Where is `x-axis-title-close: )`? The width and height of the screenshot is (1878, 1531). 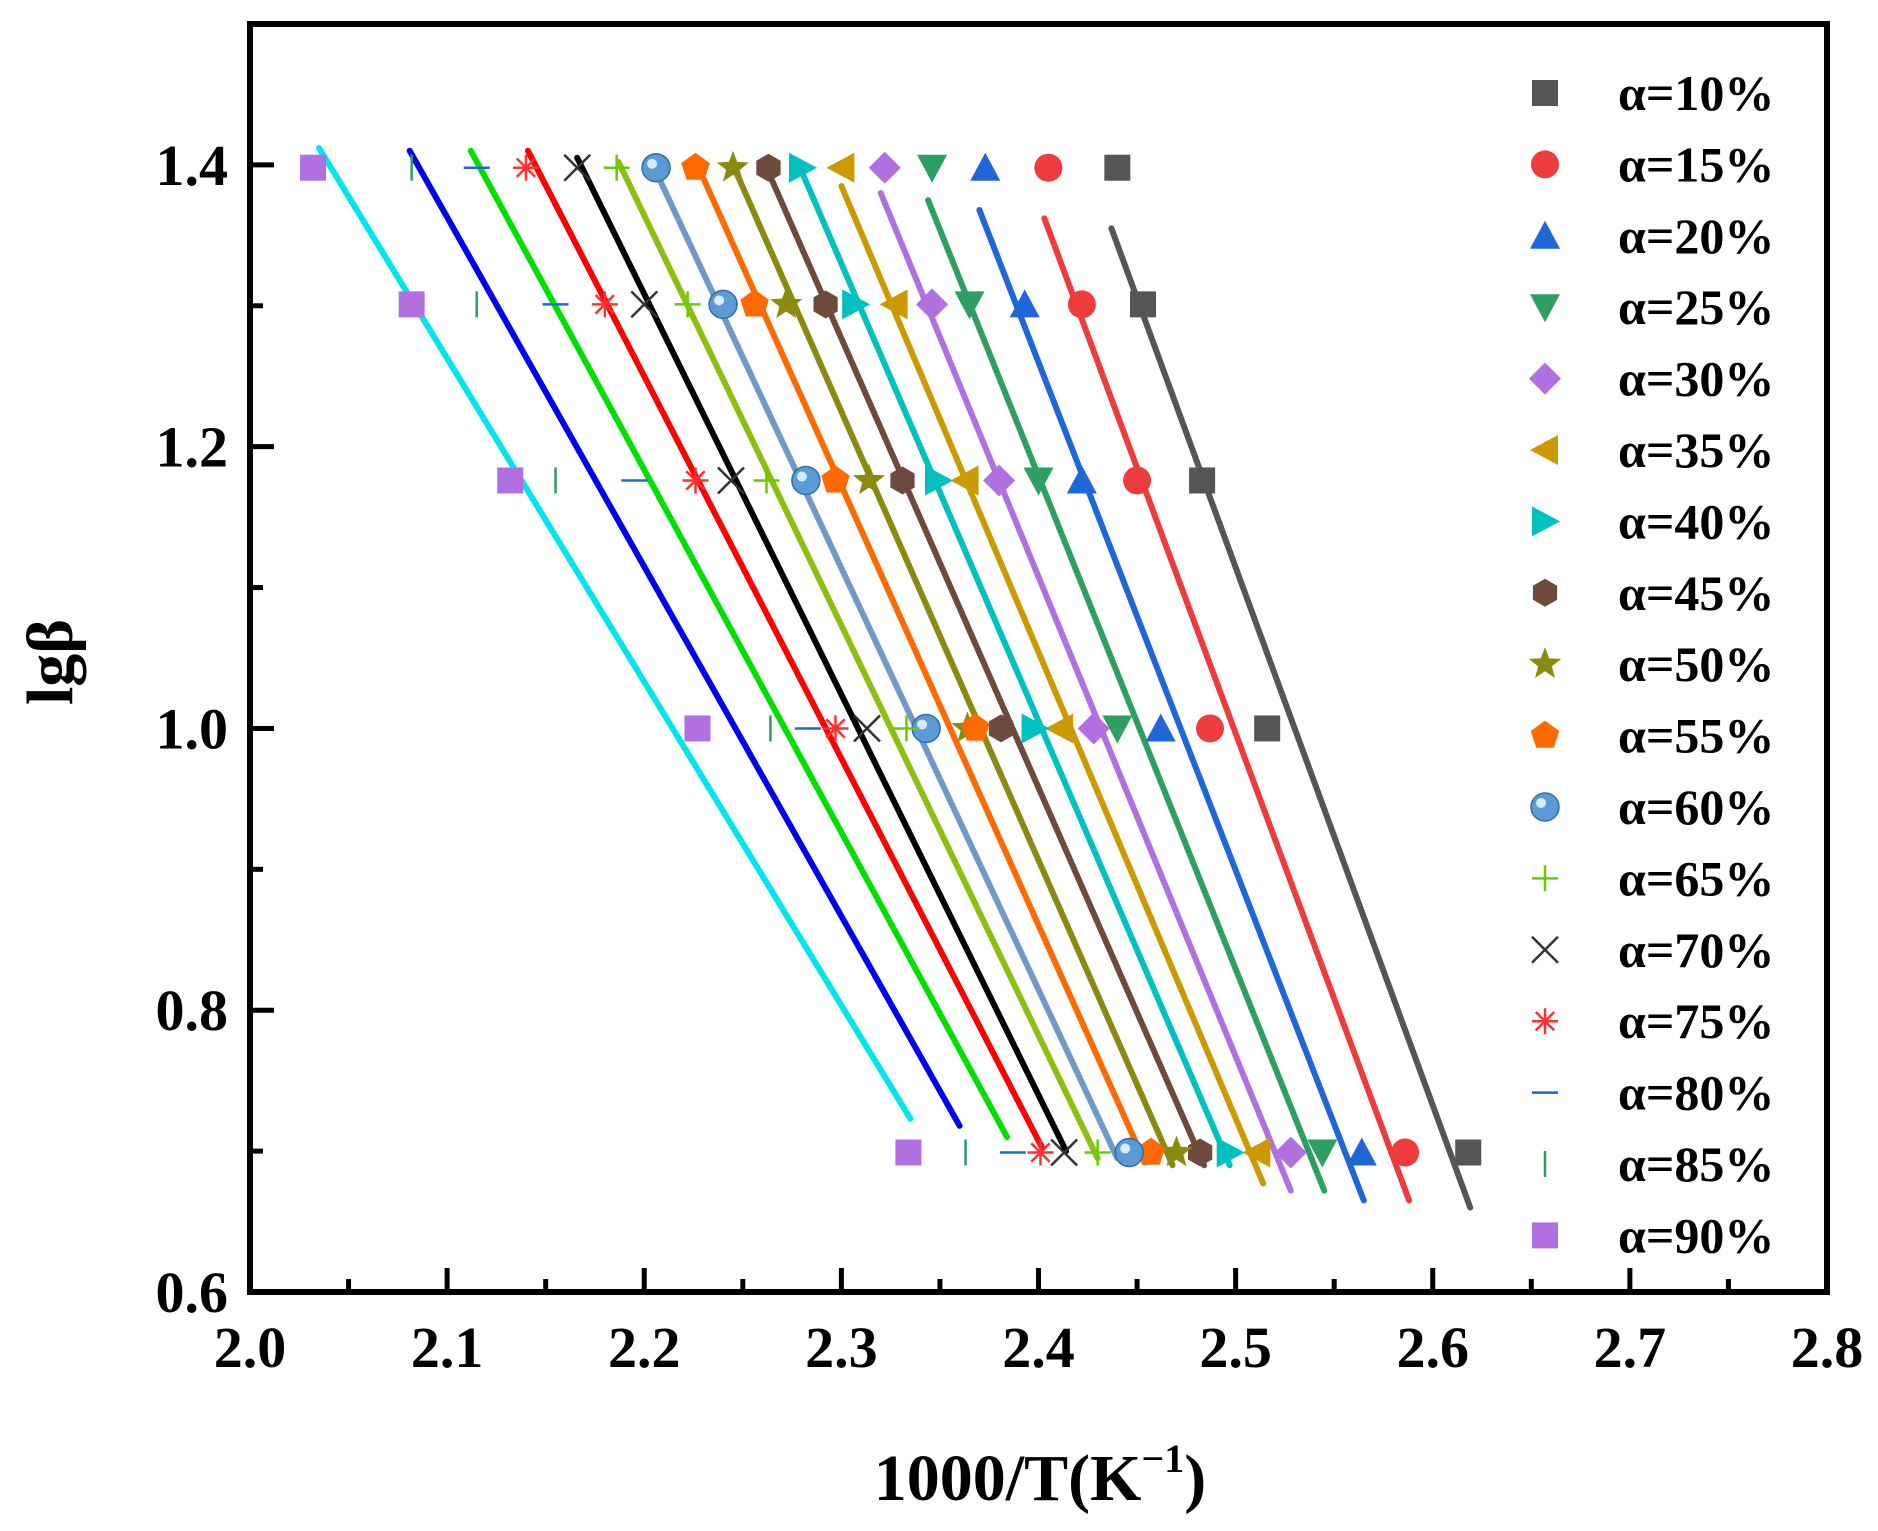 x-axis-title-close: ) is located at coordinates (1195, 1478).